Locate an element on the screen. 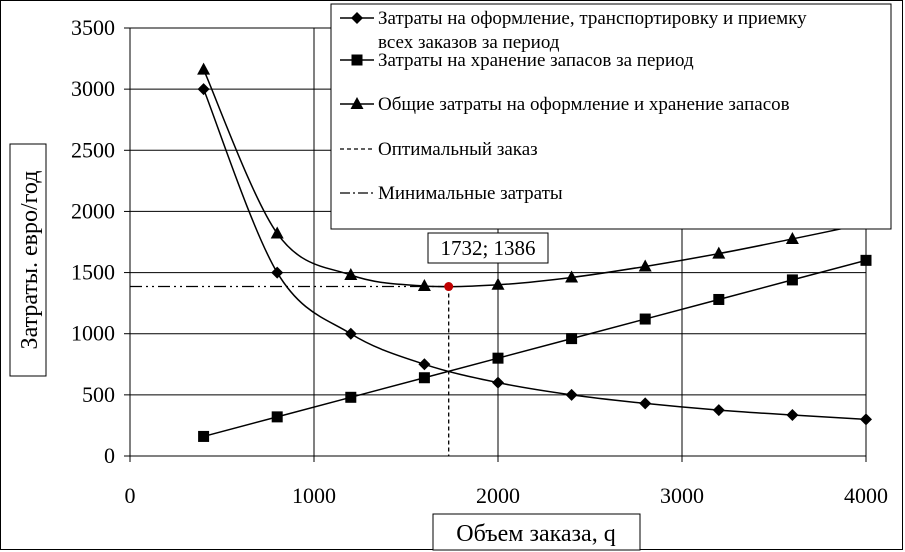  legend-entry-1: всех заказов за период is located at coordinates (469, 42).